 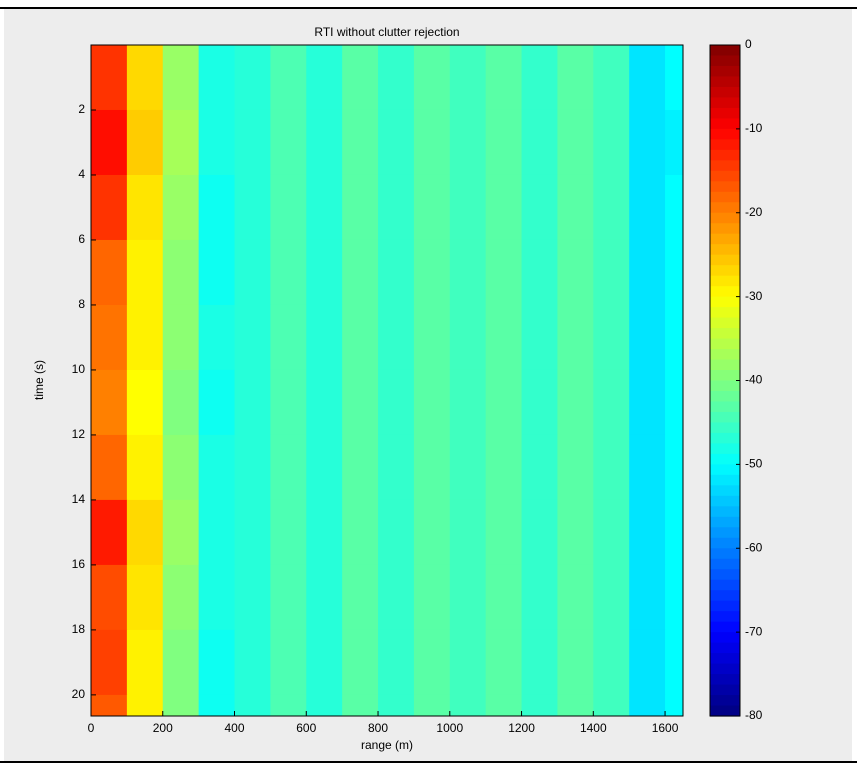 I want to click on colorbar-tick-label: 0, so click(x=748, y=44).